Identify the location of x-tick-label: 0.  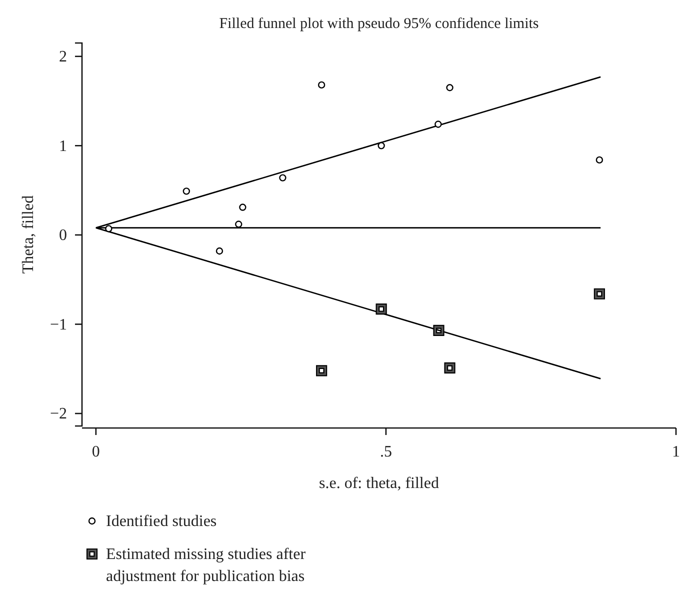
(96, 451).